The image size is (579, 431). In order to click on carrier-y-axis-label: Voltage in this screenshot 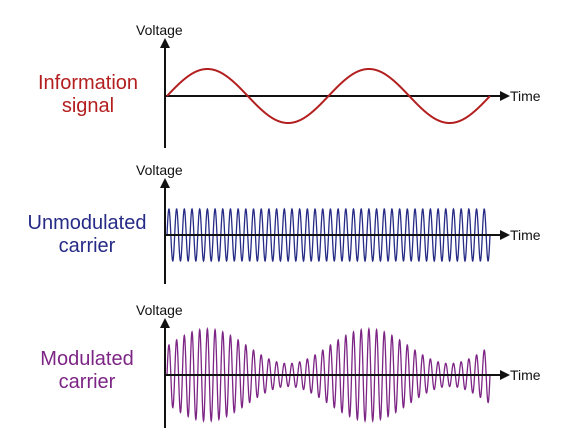, I will do `click(159, 170)`.